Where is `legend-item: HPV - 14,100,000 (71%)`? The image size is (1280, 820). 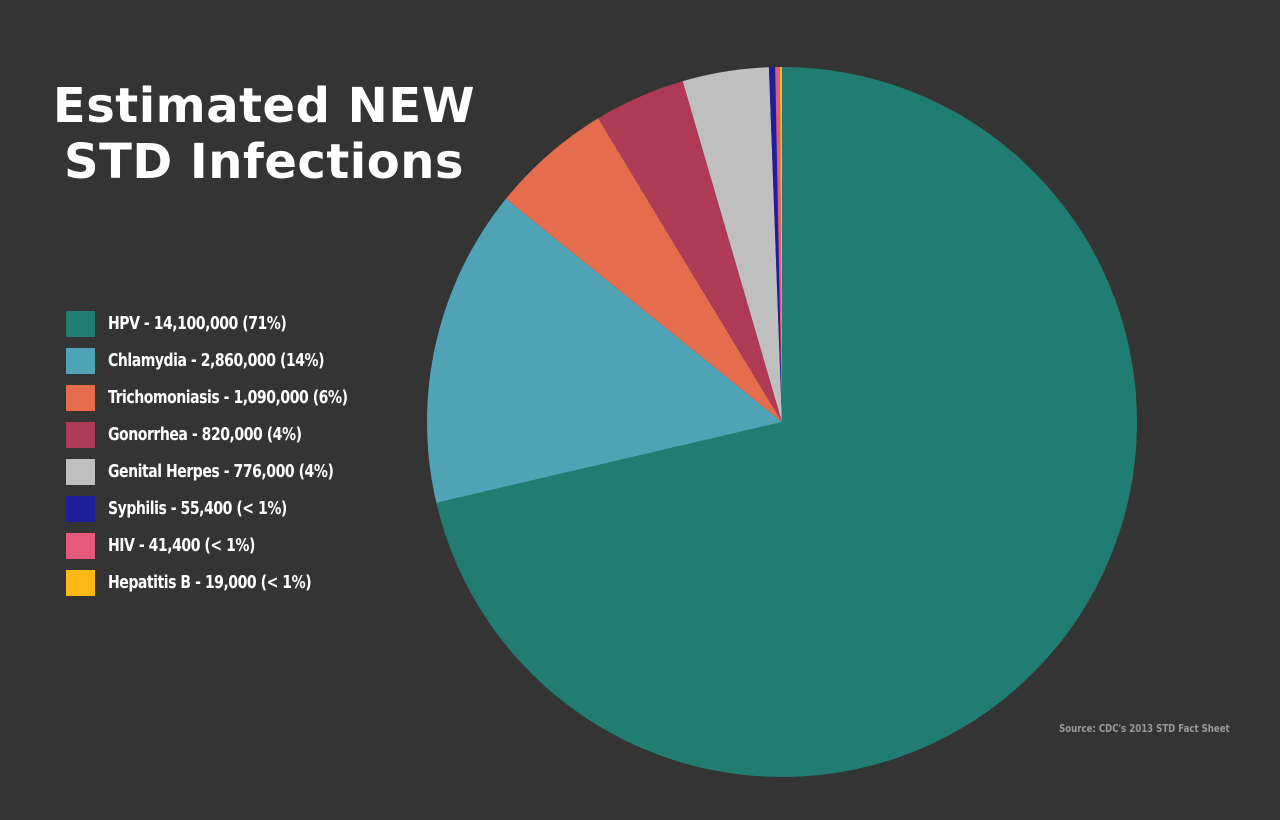 legend-item: HPV - 14,100,000 (71%) is located at coordinates (240, 323).